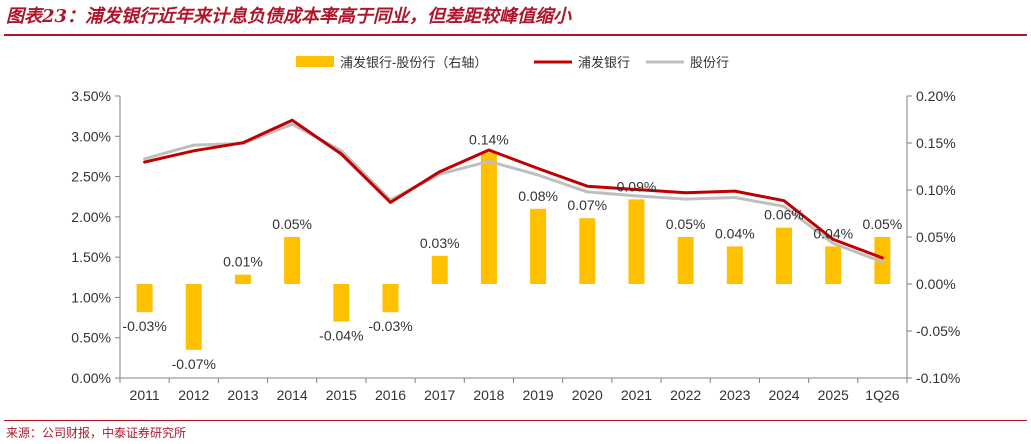  What do you see at coordinates (936, 143) in the screenshot?
I see `right-axis-tick-label: 0.15%` at bounding box center [936, 143].